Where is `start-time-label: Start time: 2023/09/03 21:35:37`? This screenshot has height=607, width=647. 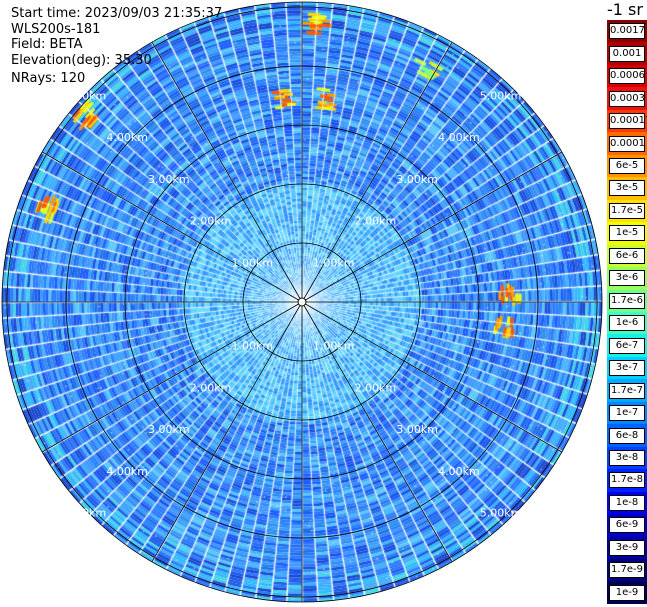
start-time-label: Start time: 2023/09/03 21:35:37 is located at coordinates (117, 13).